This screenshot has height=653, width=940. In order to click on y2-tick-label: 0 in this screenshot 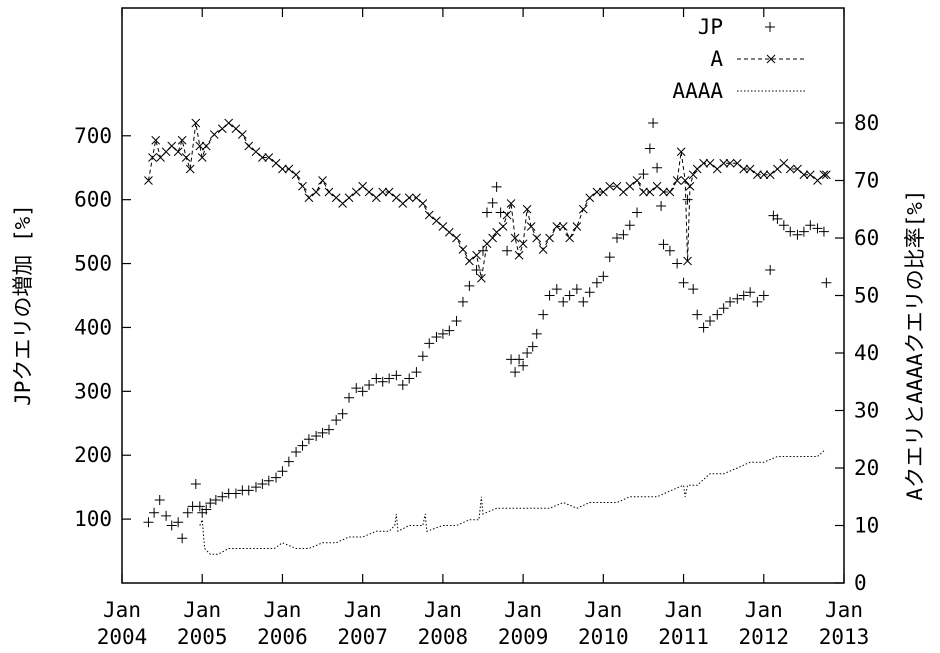, I will do `click(860, 583)`.